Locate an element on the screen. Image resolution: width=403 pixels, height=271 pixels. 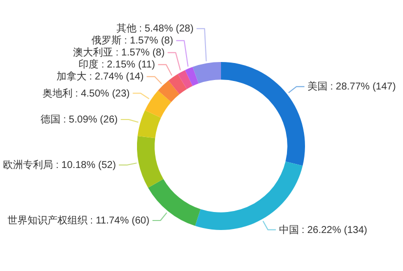
slice-label: 奥地利 : 4.50% (23) is located at coordinates (86, 93).